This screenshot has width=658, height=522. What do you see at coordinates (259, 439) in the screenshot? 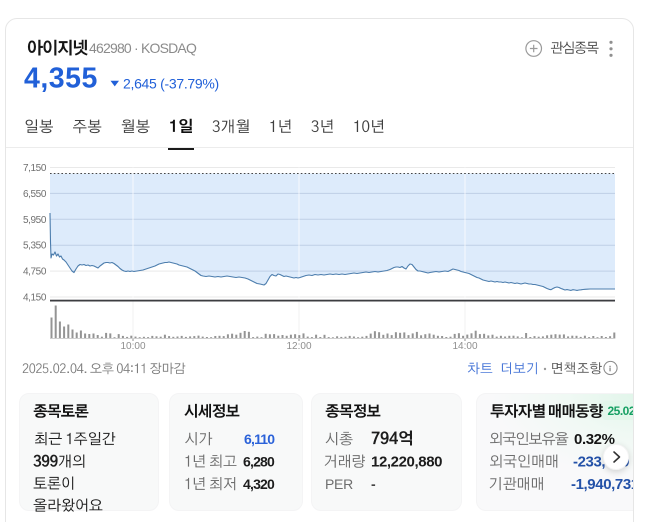
I see `svg-text: 6,110` at bounding box center [259, 439].